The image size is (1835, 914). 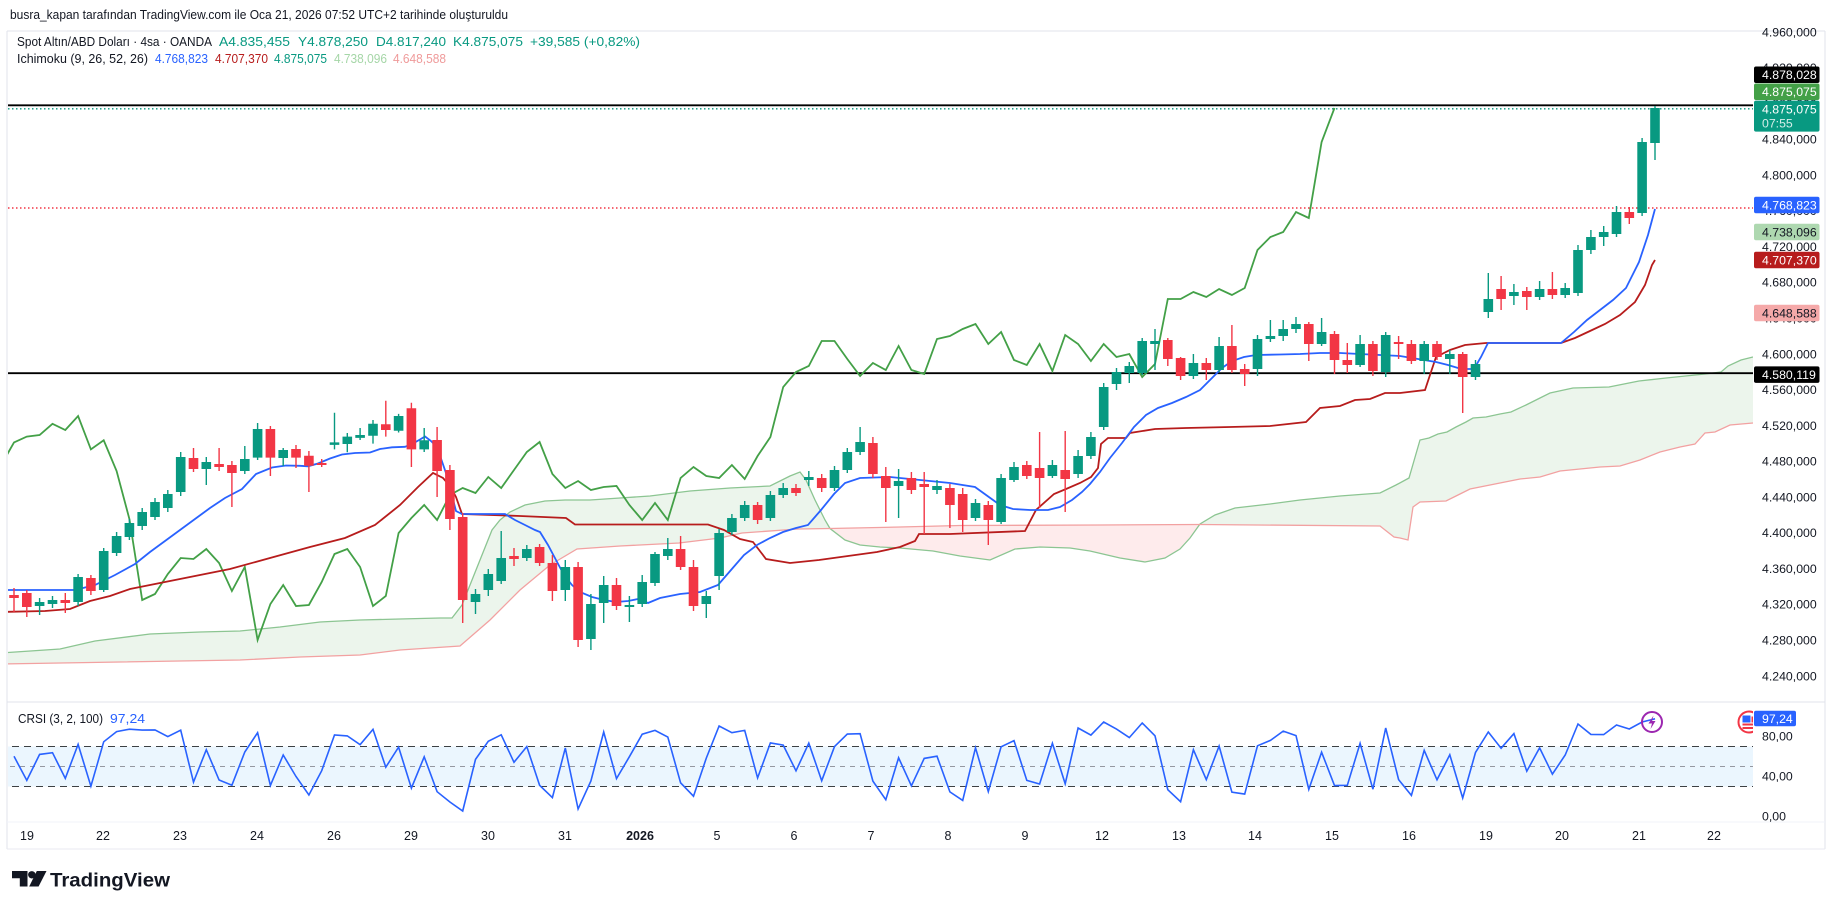 I want to click on svg-text: 12, so click(x=1102, y=836).